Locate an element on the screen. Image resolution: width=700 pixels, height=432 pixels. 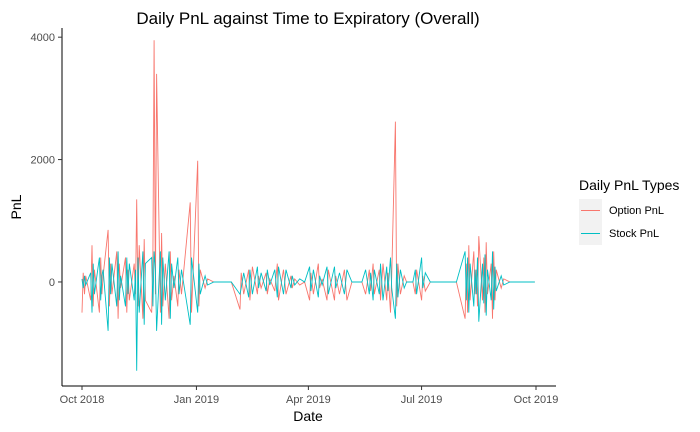
x-axis-title: Date is located at coordinates (308, 416).